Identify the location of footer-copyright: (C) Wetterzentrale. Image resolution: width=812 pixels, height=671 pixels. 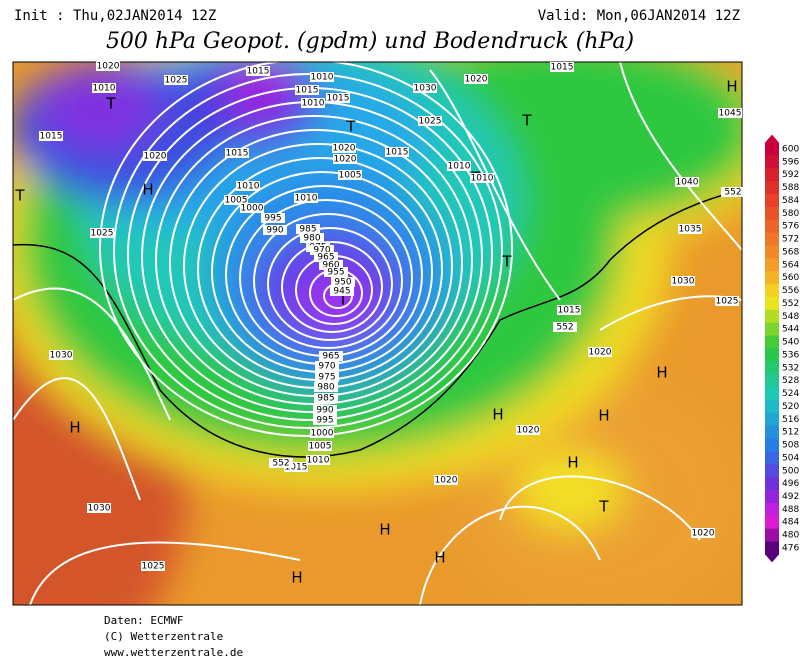
(163, 636).